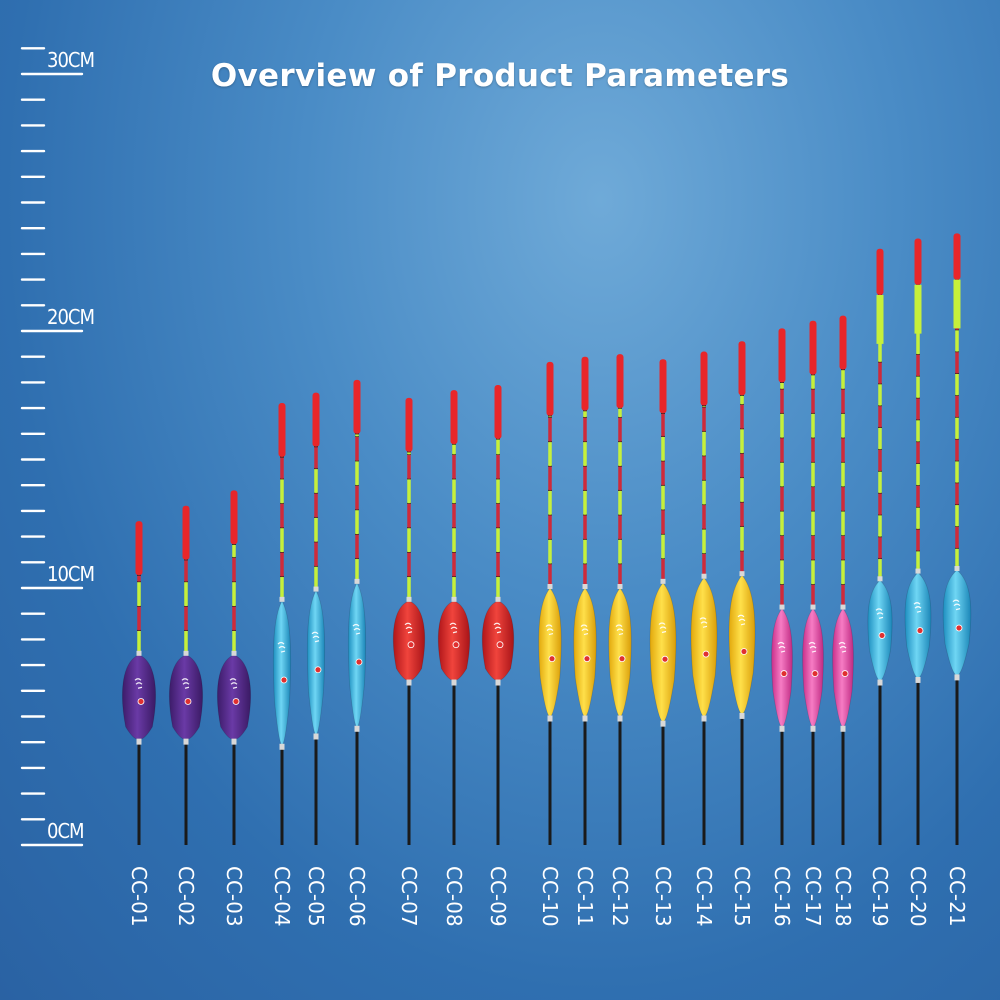 This screenshot has height=1000, width=1000. I want to click on float-code-label: CC-14, so click(704, 896).